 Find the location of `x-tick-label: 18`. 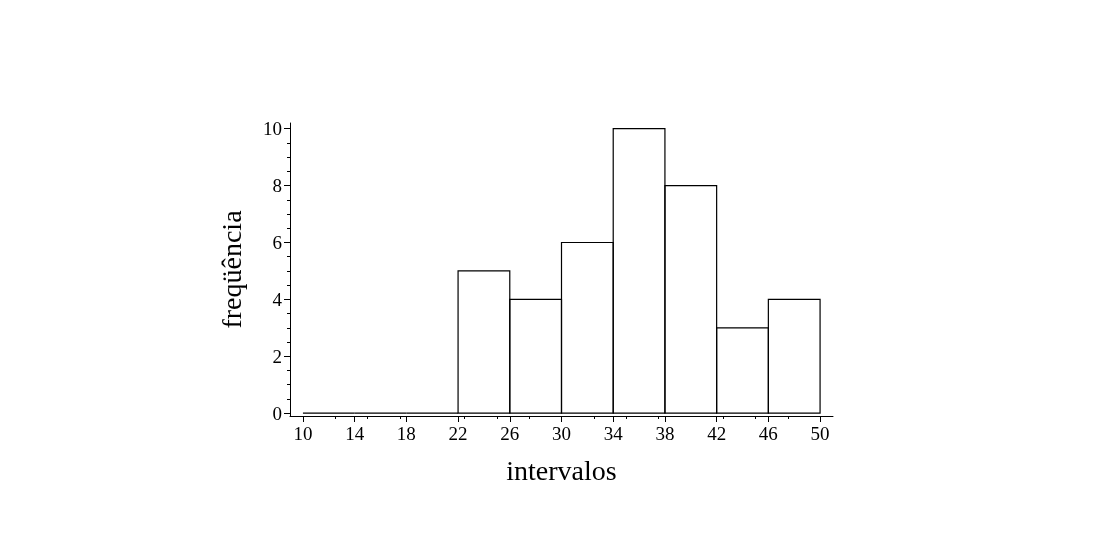

x-tick-label: 18 is located at coordinates (406, 433).